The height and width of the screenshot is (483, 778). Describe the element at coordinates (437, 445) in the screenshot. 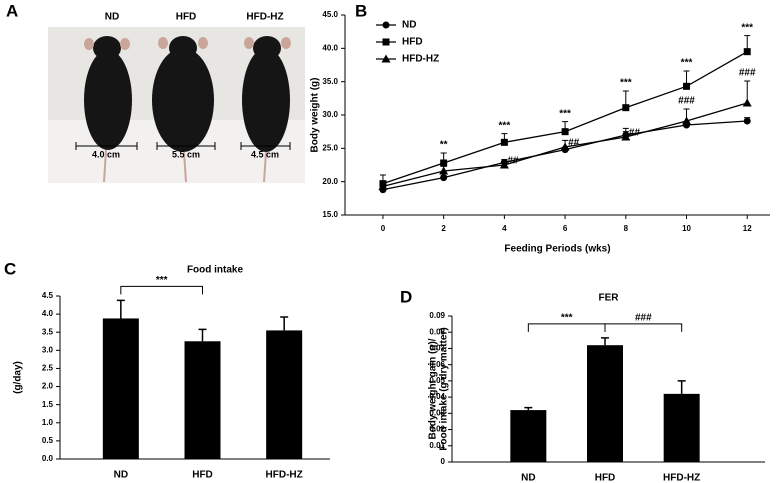

I see `y-tick-label: 0.01` at that location.